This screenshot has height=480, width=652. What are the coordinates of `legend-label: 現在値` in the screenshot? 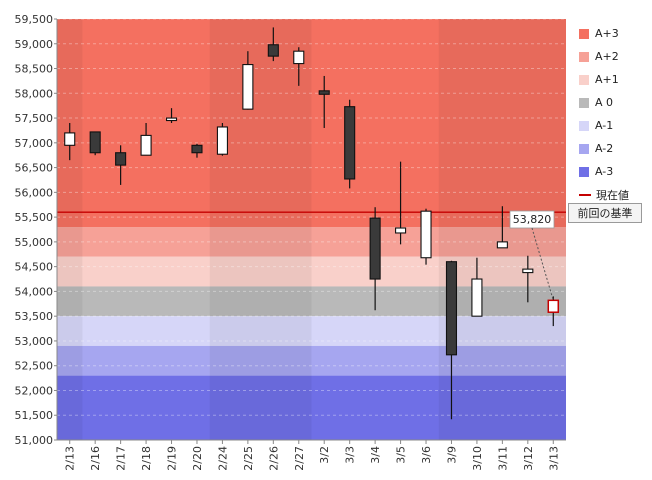 It's located at (612, 195).